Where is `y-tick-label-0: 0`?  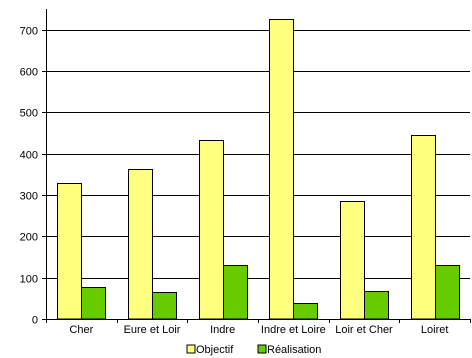
y-tick-label-0: 0 is located at coordinates (35, 321).